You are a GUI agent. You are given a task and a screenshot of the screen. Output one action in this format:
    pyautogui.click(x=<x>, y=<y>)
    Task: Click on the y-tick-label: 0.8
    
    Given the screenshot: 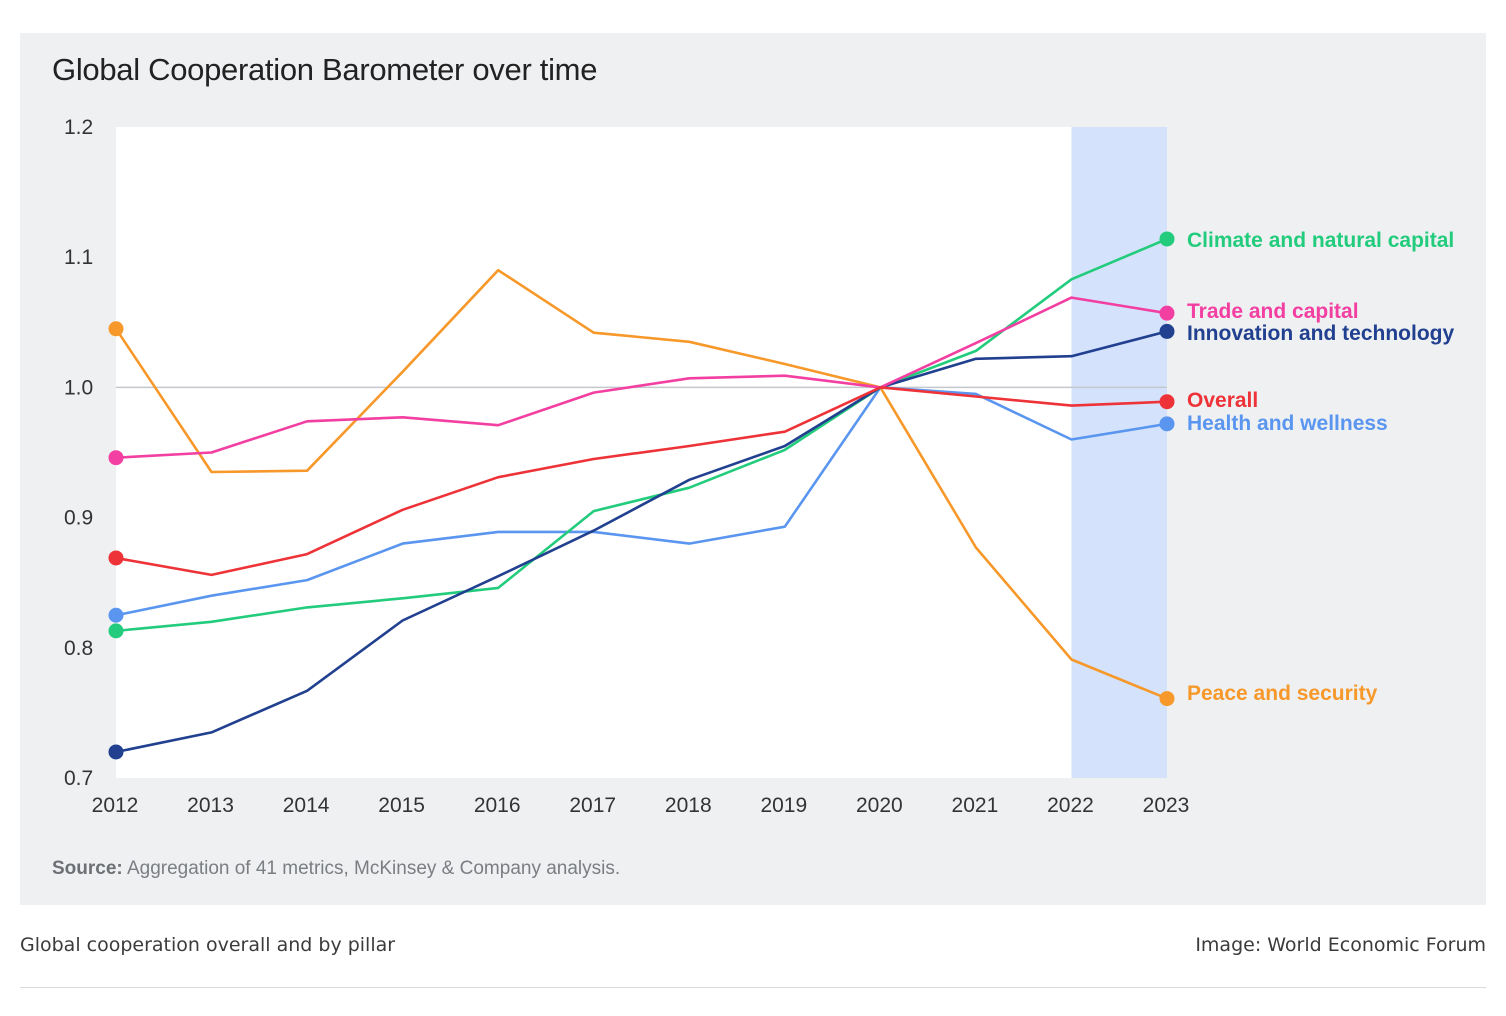 What is the action you would take?
    pyautogui.click(x=78, y=648)
    